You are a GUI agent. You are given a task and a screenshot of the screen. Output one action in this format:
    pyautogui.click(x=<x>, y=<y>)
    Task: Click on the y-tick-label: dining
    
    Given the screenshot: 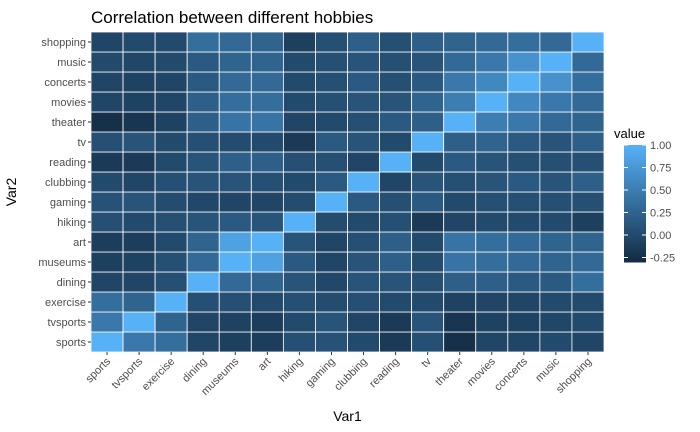 What is the action you would take?
    pyautogui.click(x=71, y=283)
    